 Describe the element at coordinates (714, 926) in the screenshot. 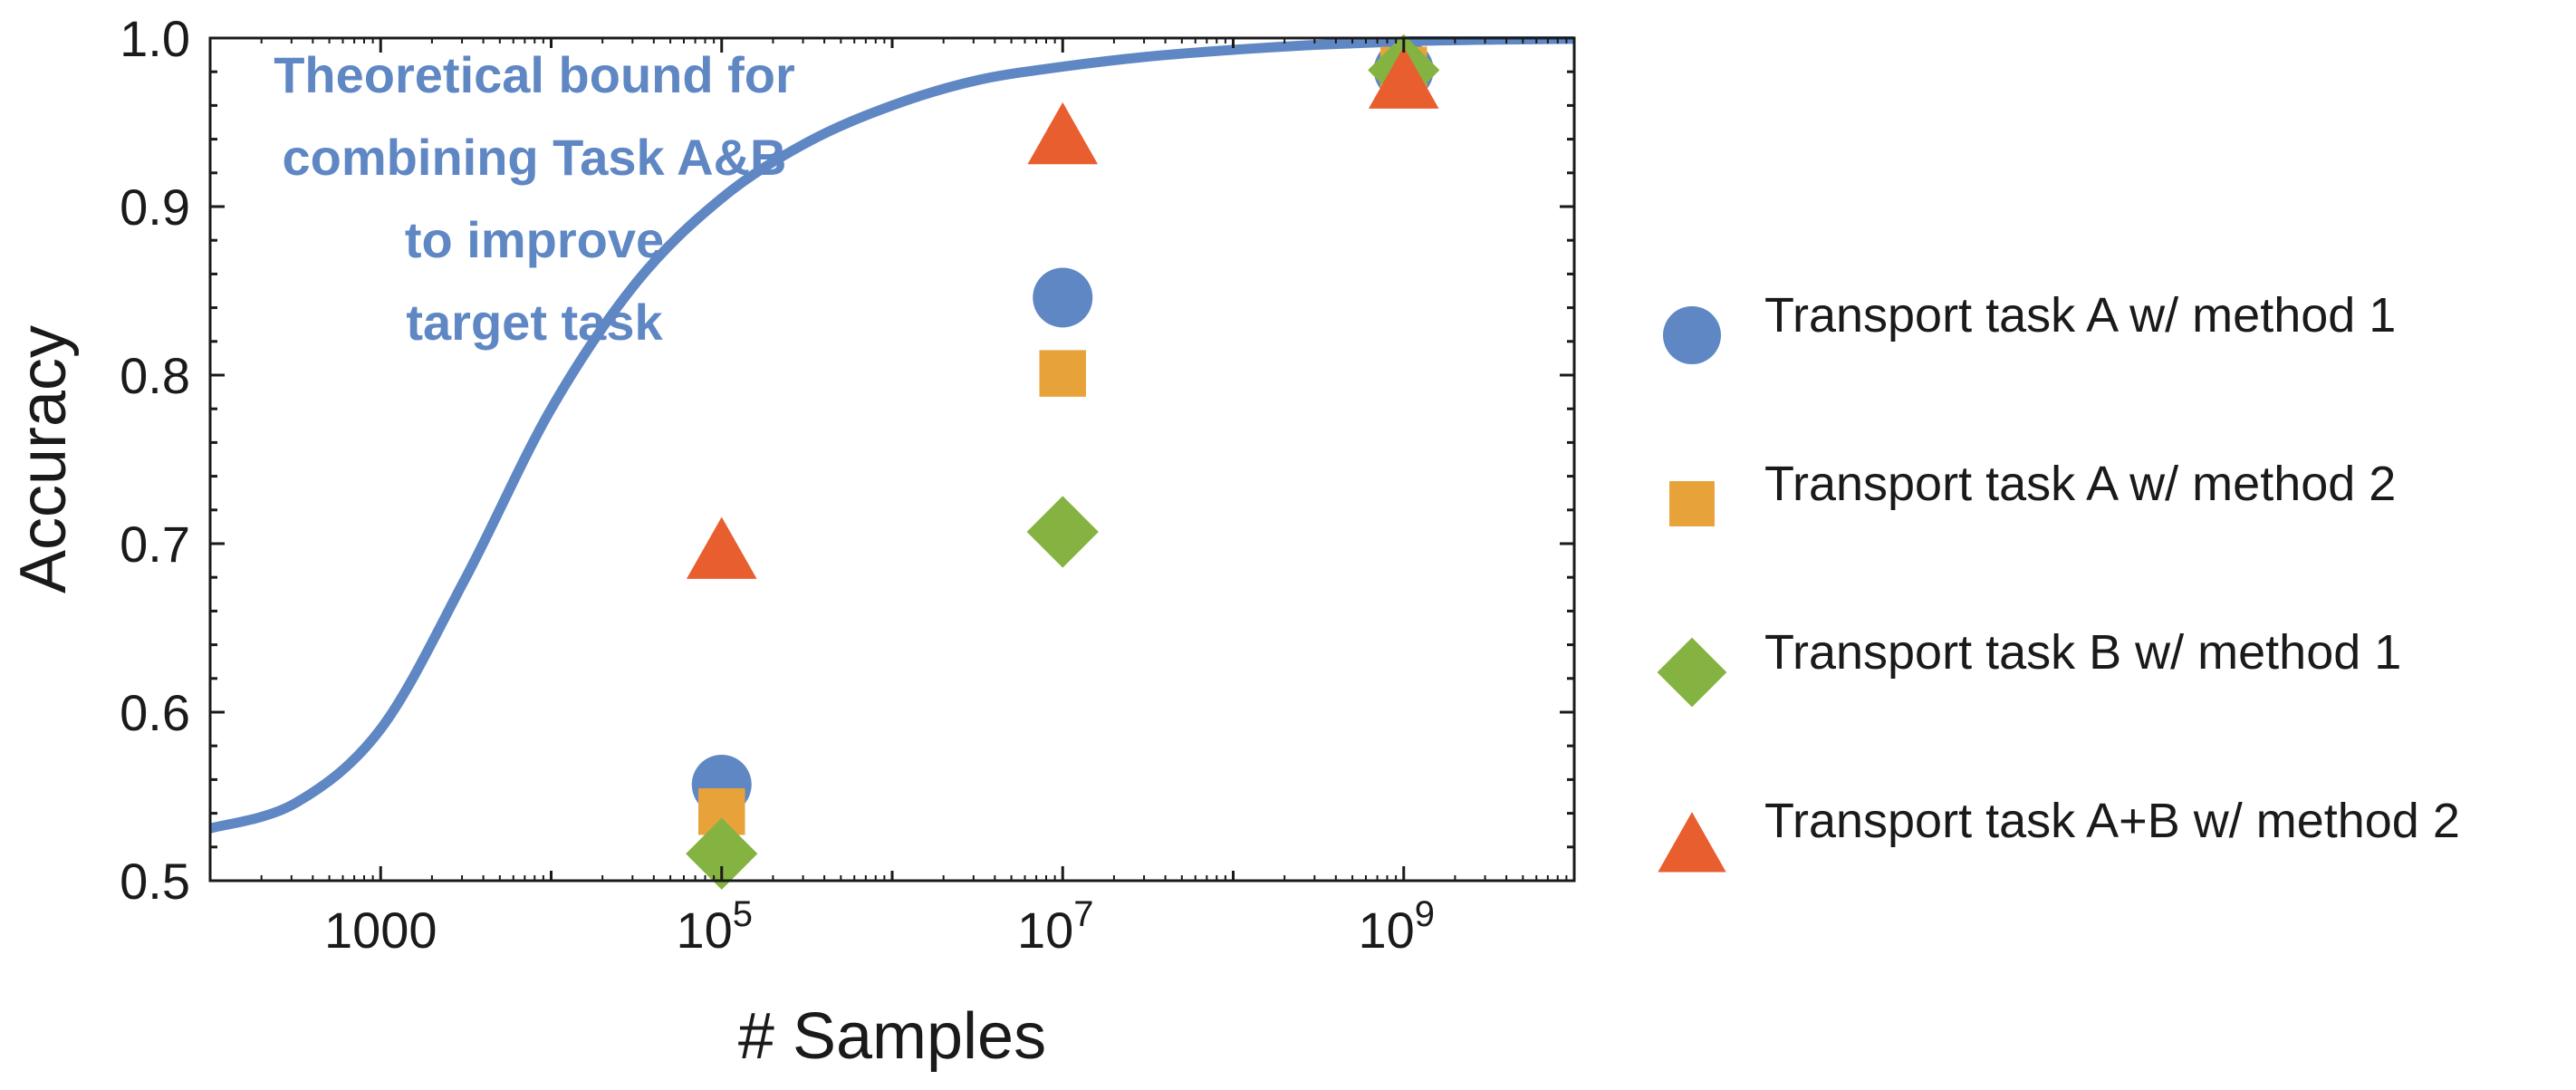

I see `x-tick-label: 10⁵` at that location.